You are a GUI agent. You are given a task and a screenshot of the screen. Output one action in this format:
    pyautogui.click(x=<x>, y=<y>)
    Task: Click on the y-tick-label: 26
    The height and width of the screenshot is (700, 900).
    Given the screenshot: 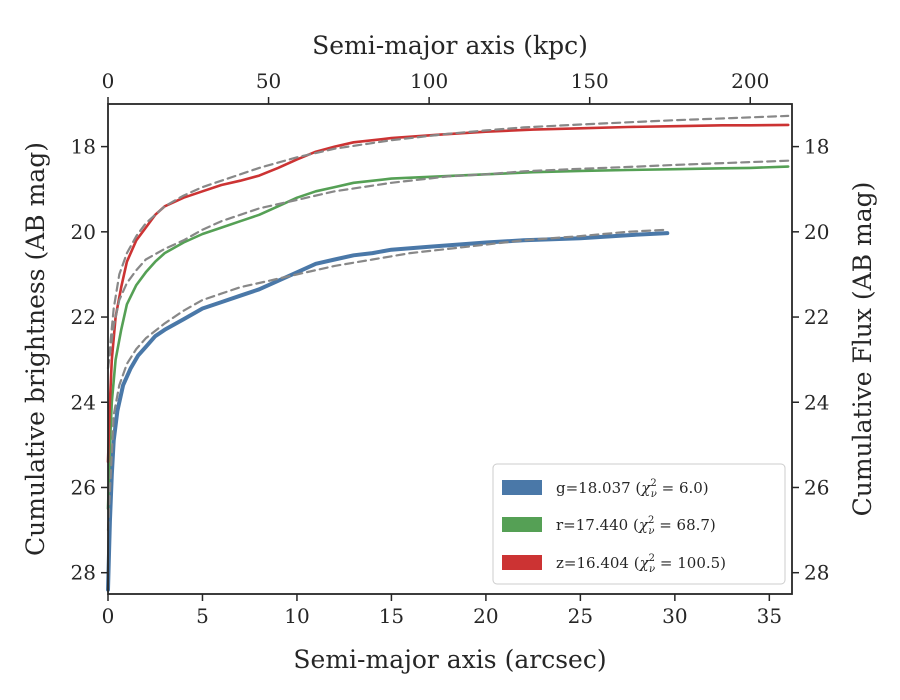 What is the action you would take?
    pyautogui.click(x=83, y=487)
    